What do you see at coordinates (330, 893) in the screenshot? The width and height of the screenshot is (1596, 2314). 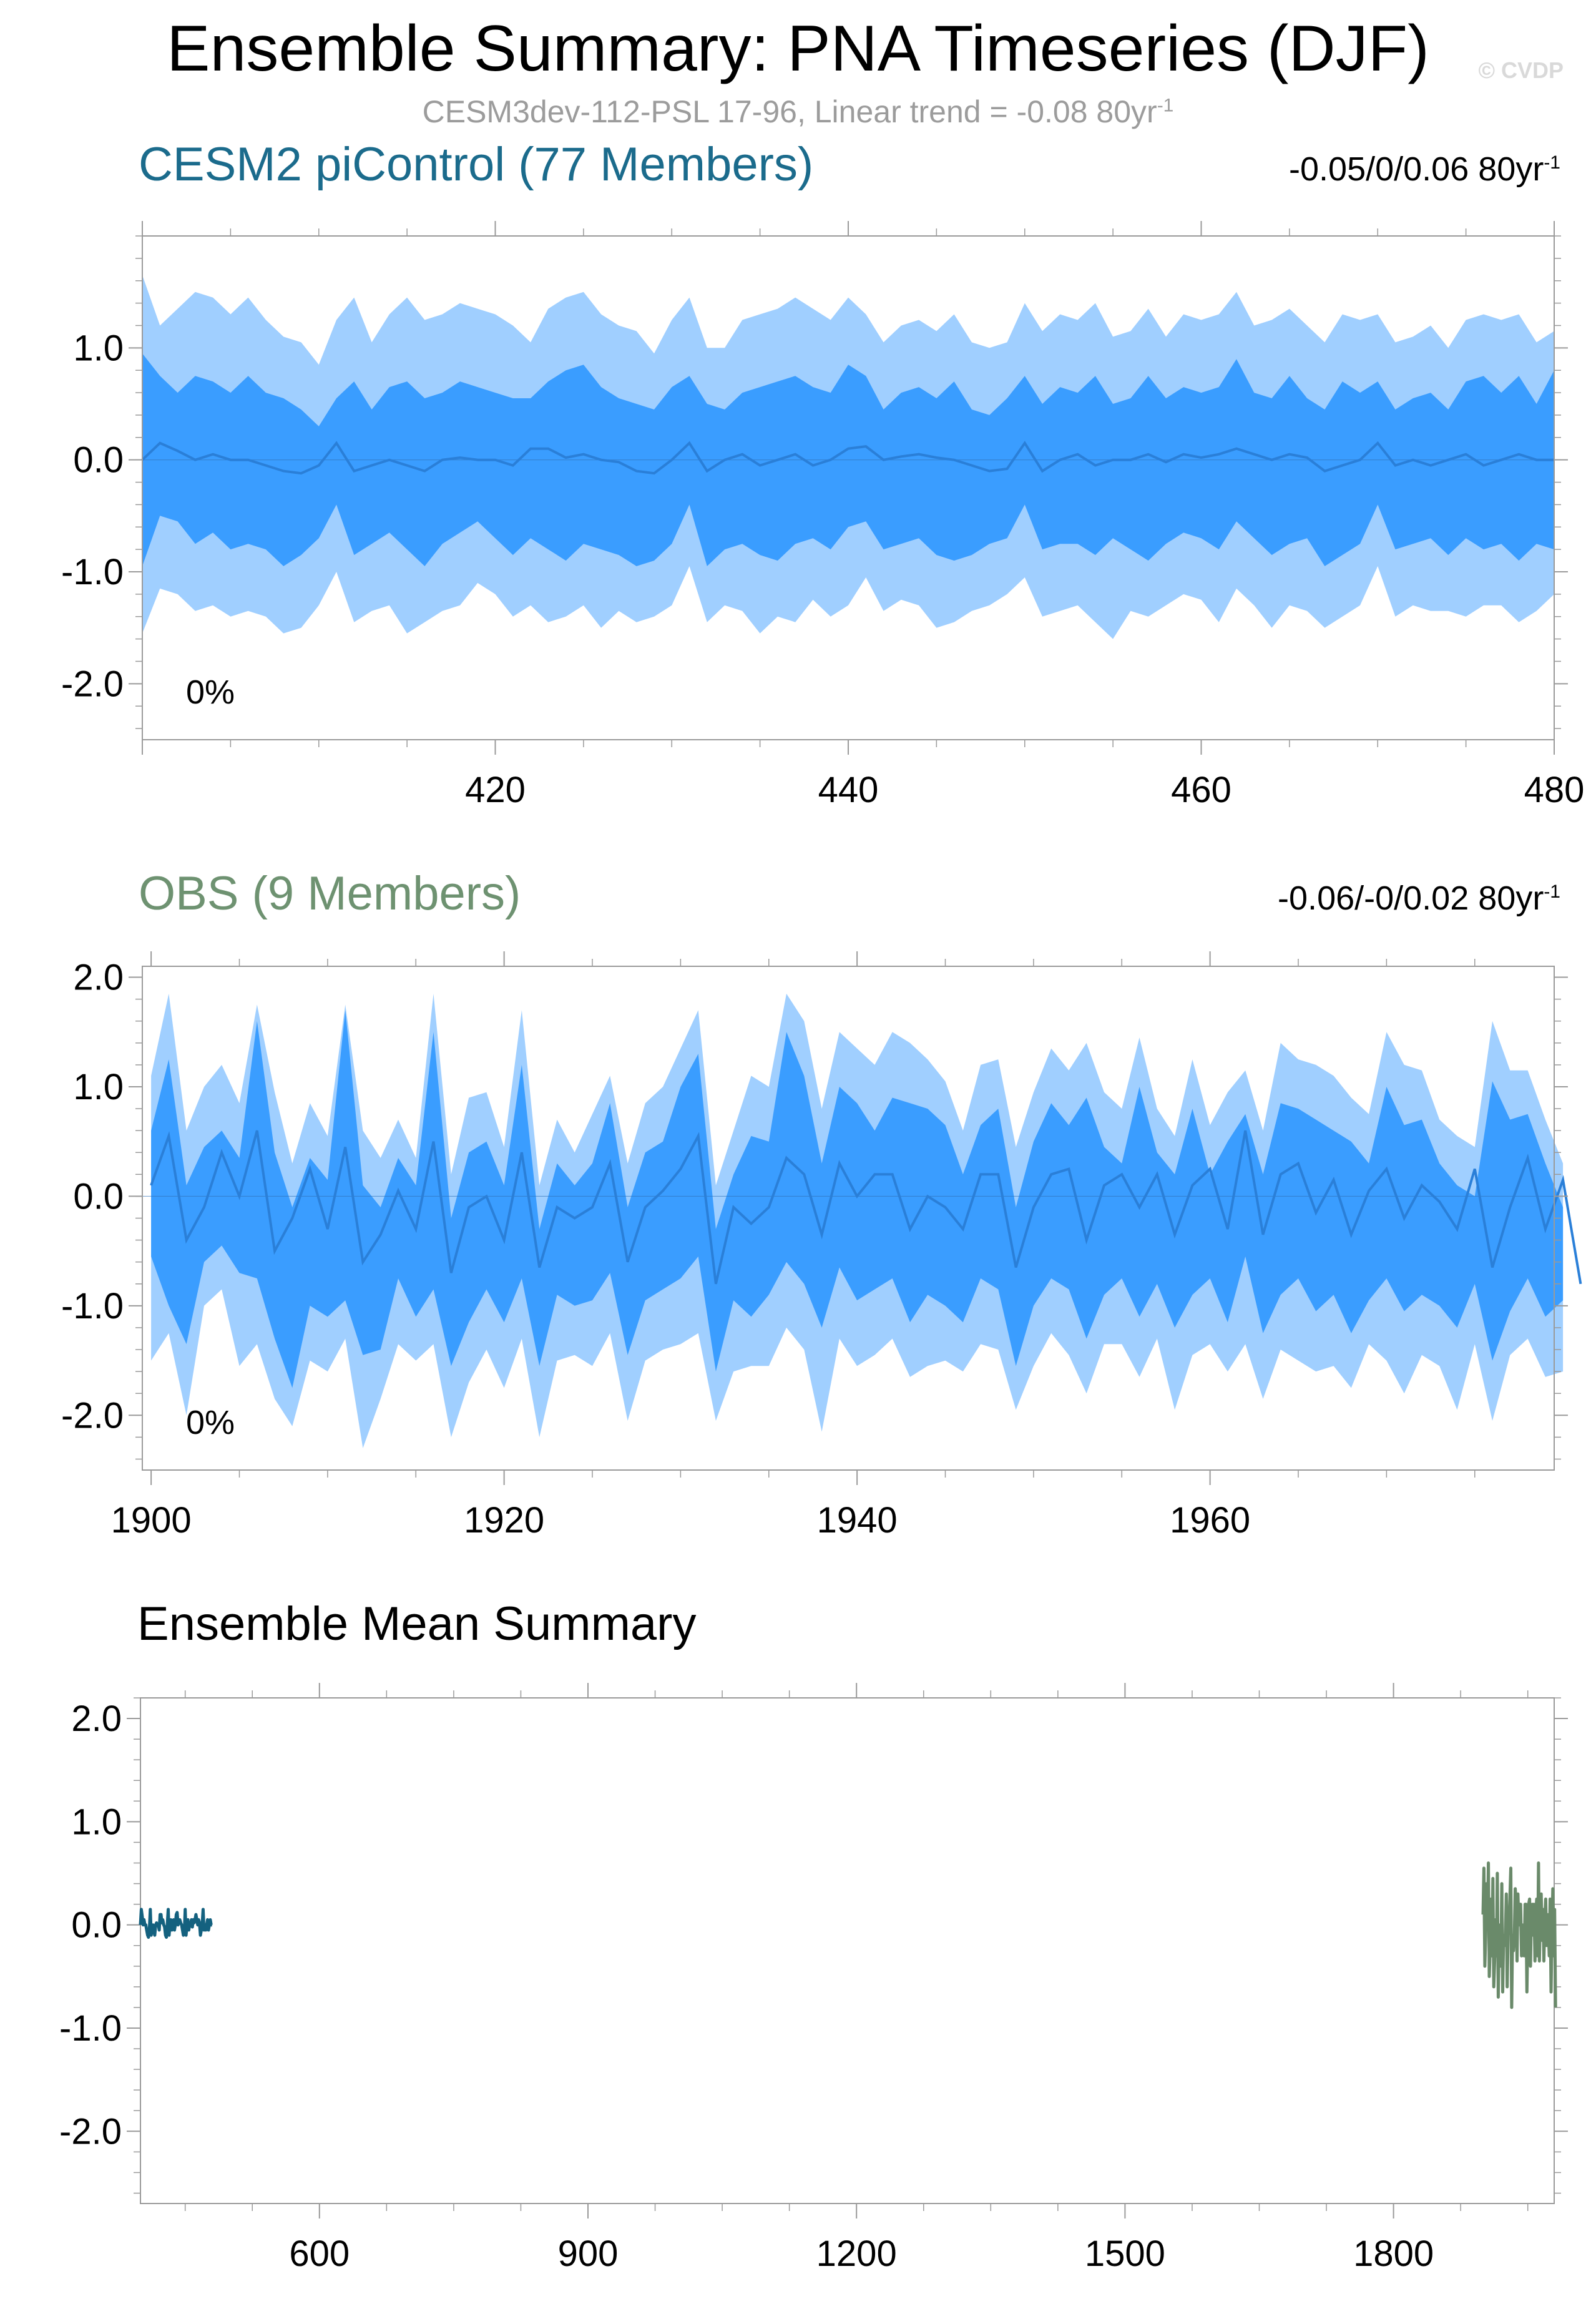 I see `panel-2-title: OBS (9 Members)` at bounding box center [330, 893].